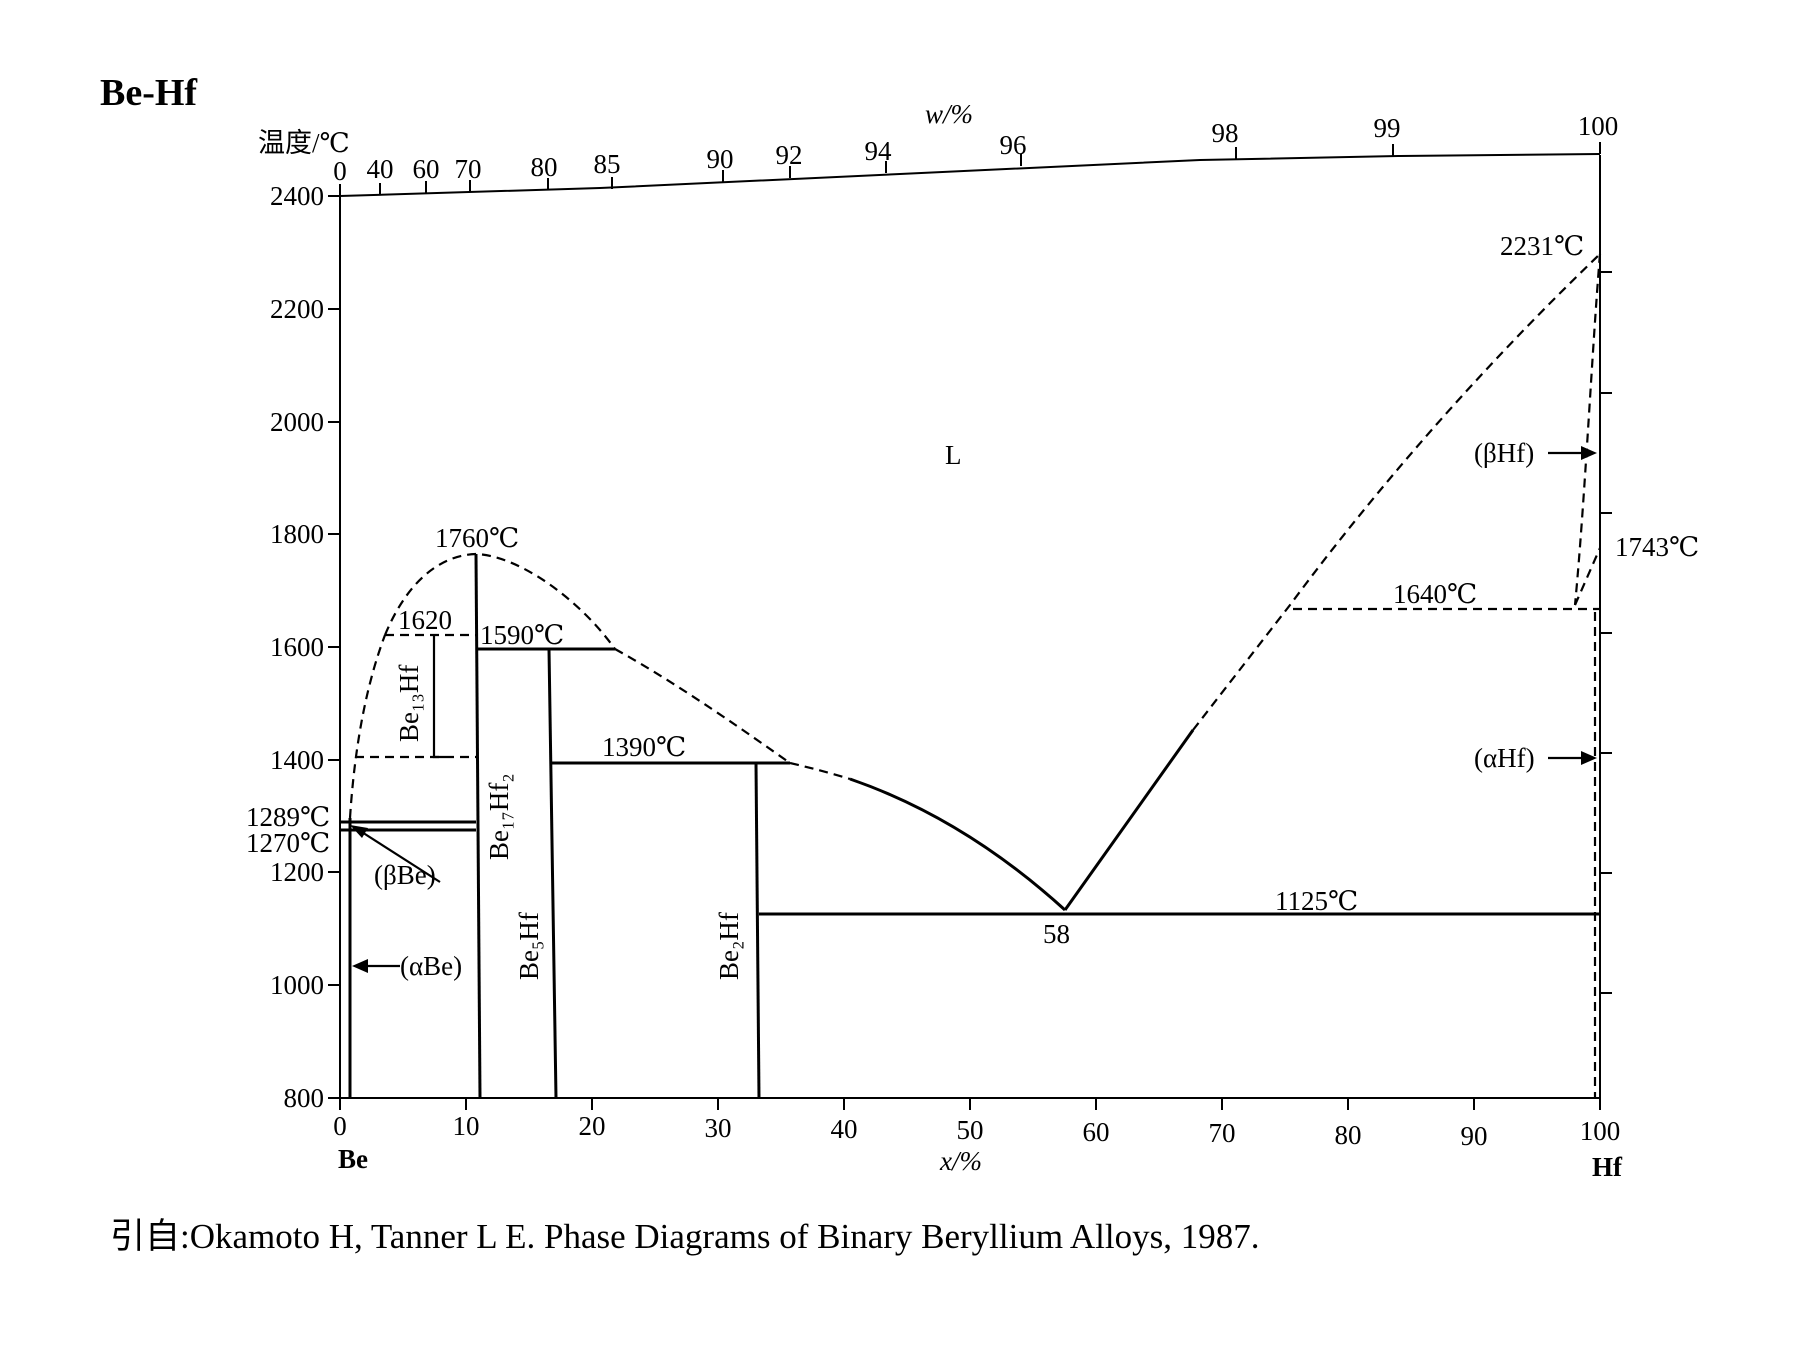  Describe the element at coordinates (405, 875) in the screenshot. I see `beta-be-label: (βBe)` at that location.